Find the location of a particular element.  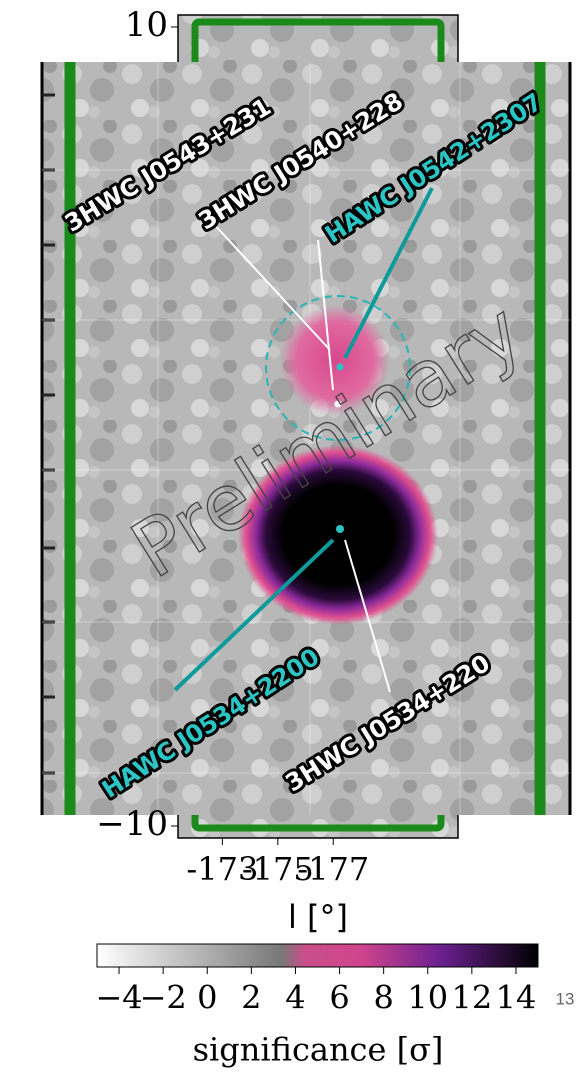

x-tick-label: -177 is located at coordinates (333, 869).